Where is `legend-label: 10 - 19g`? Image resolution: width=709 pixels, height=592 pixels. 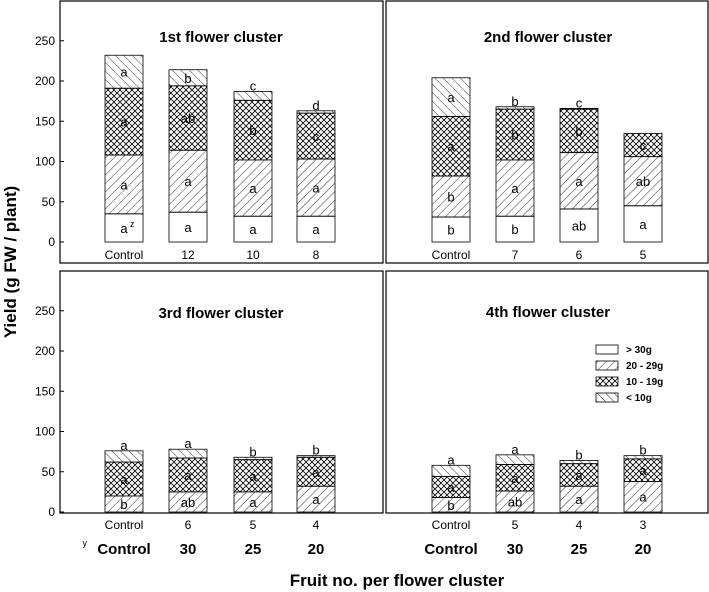
legend-label: 10 - 19g is located at coordinates (644, 382).